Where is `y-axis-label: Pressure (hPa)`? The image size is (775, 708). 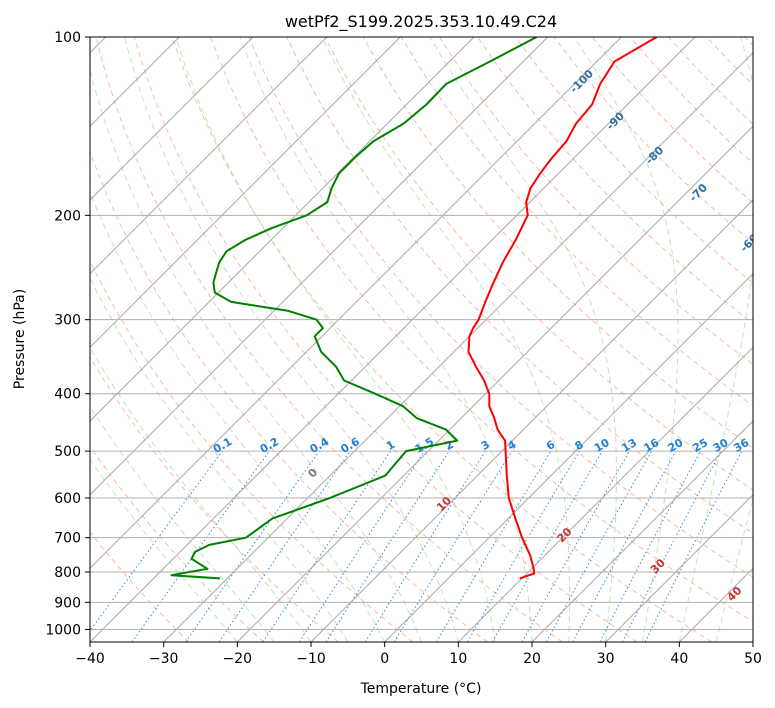 y-axis-label: Pressure (hPa) is located at coordinates (20, 339).